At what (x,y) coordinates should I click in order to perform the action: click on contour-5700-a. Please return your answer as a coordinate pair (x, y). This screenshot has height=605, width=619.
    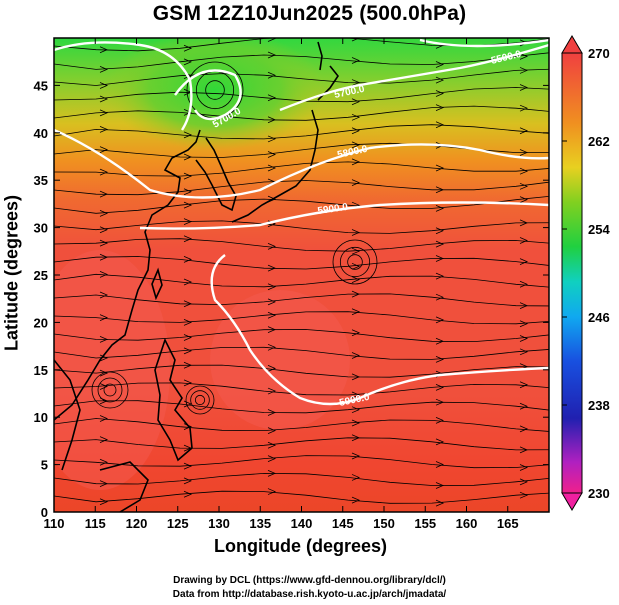
    Looking at the image, I should click on (123, 86).